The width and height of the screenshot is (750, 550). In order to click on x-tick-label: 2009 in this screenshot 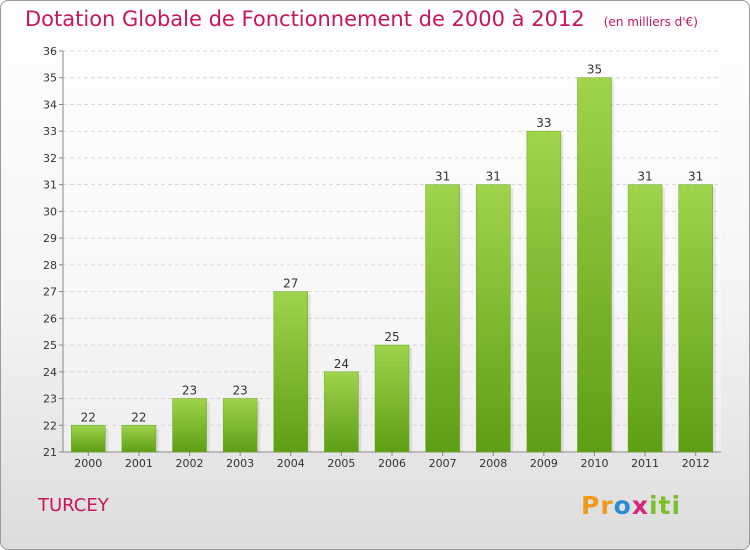, I will do `click(544, 463)`.